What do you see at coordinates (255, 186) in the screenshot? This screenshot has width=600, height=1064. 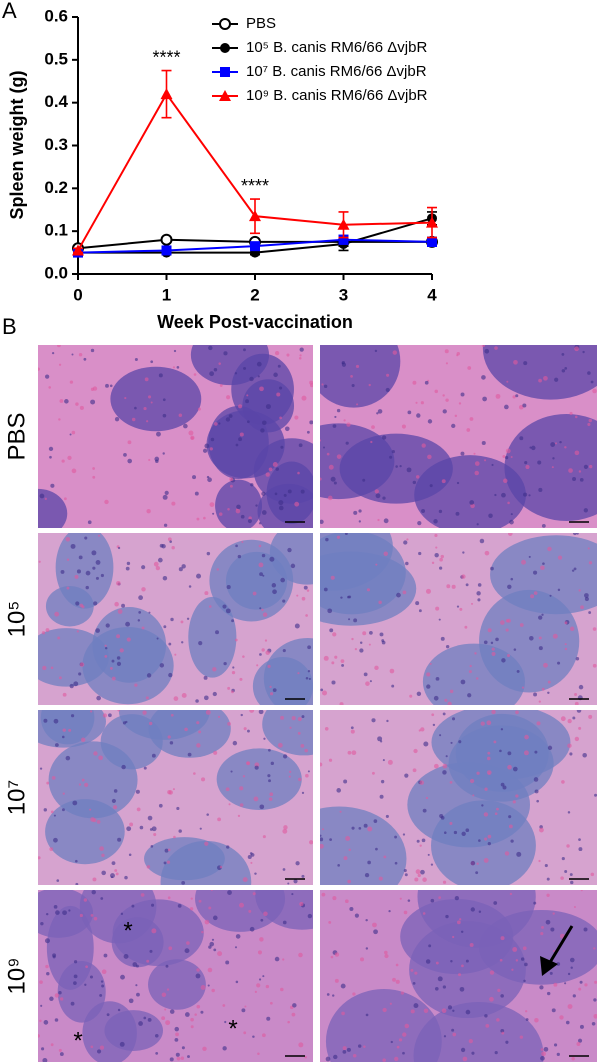 I see `significance-label: ****` at bounding box center [255, 186].